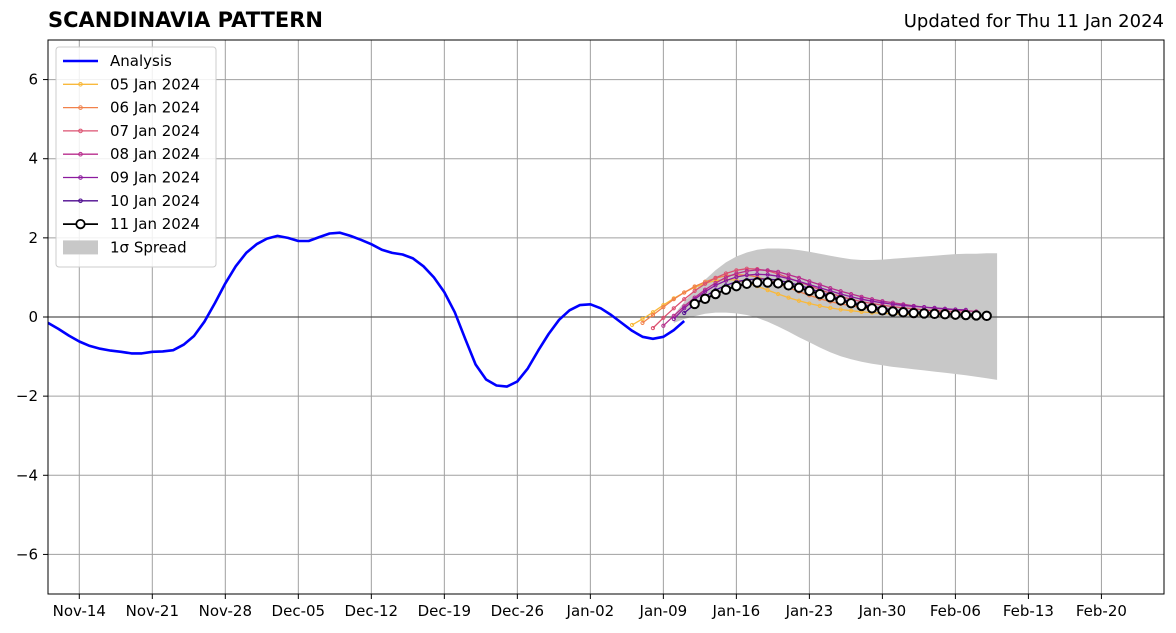 The width and height of the screenshot is (1176, 633). Describe the element at coordinates (590, 611) in the screenshot. I see `x-tick-label: Jan-02` at that location.